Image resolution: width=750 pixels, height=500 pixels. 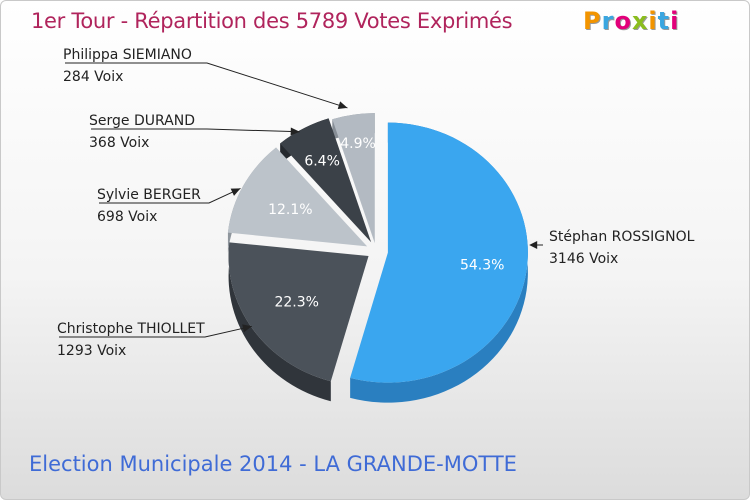 I want to click on pie-slice-side, so click(x=279, y=322).